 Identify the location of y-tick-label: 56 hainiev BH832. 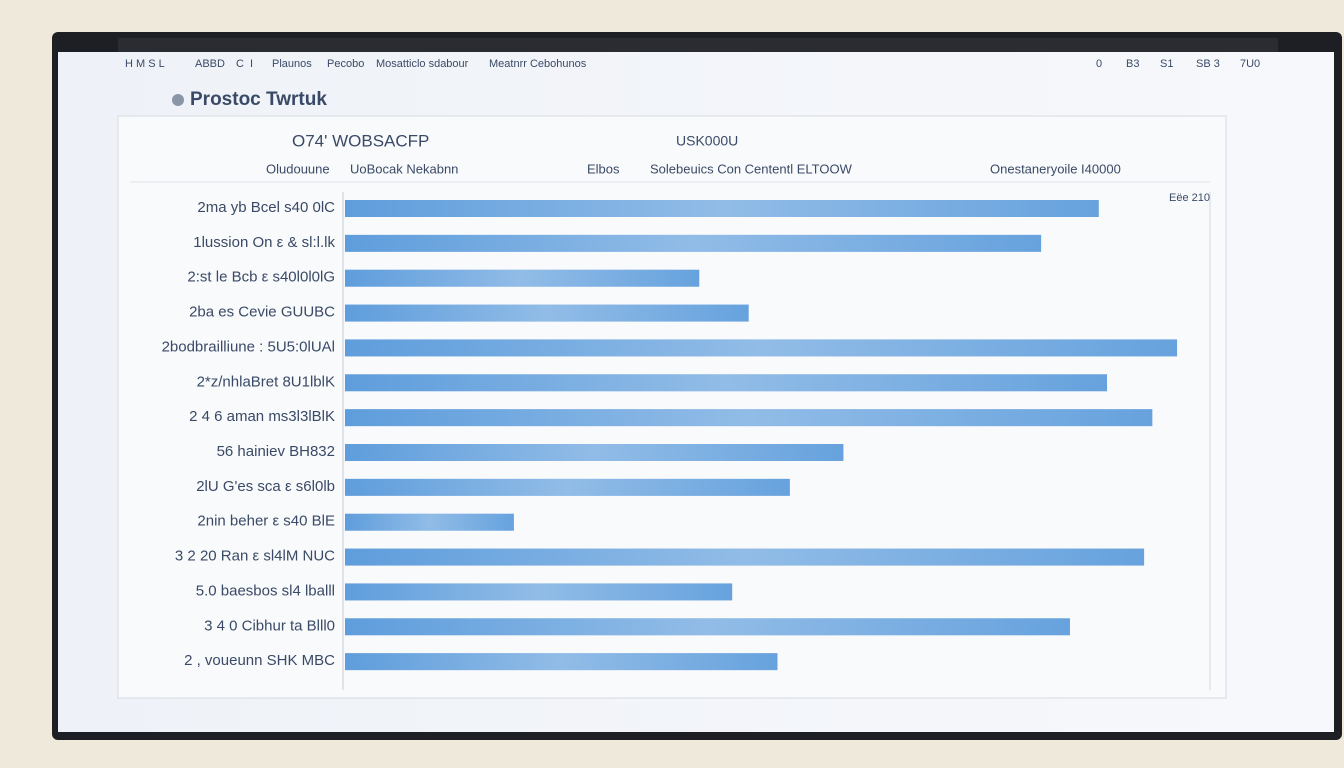
(276, 451).